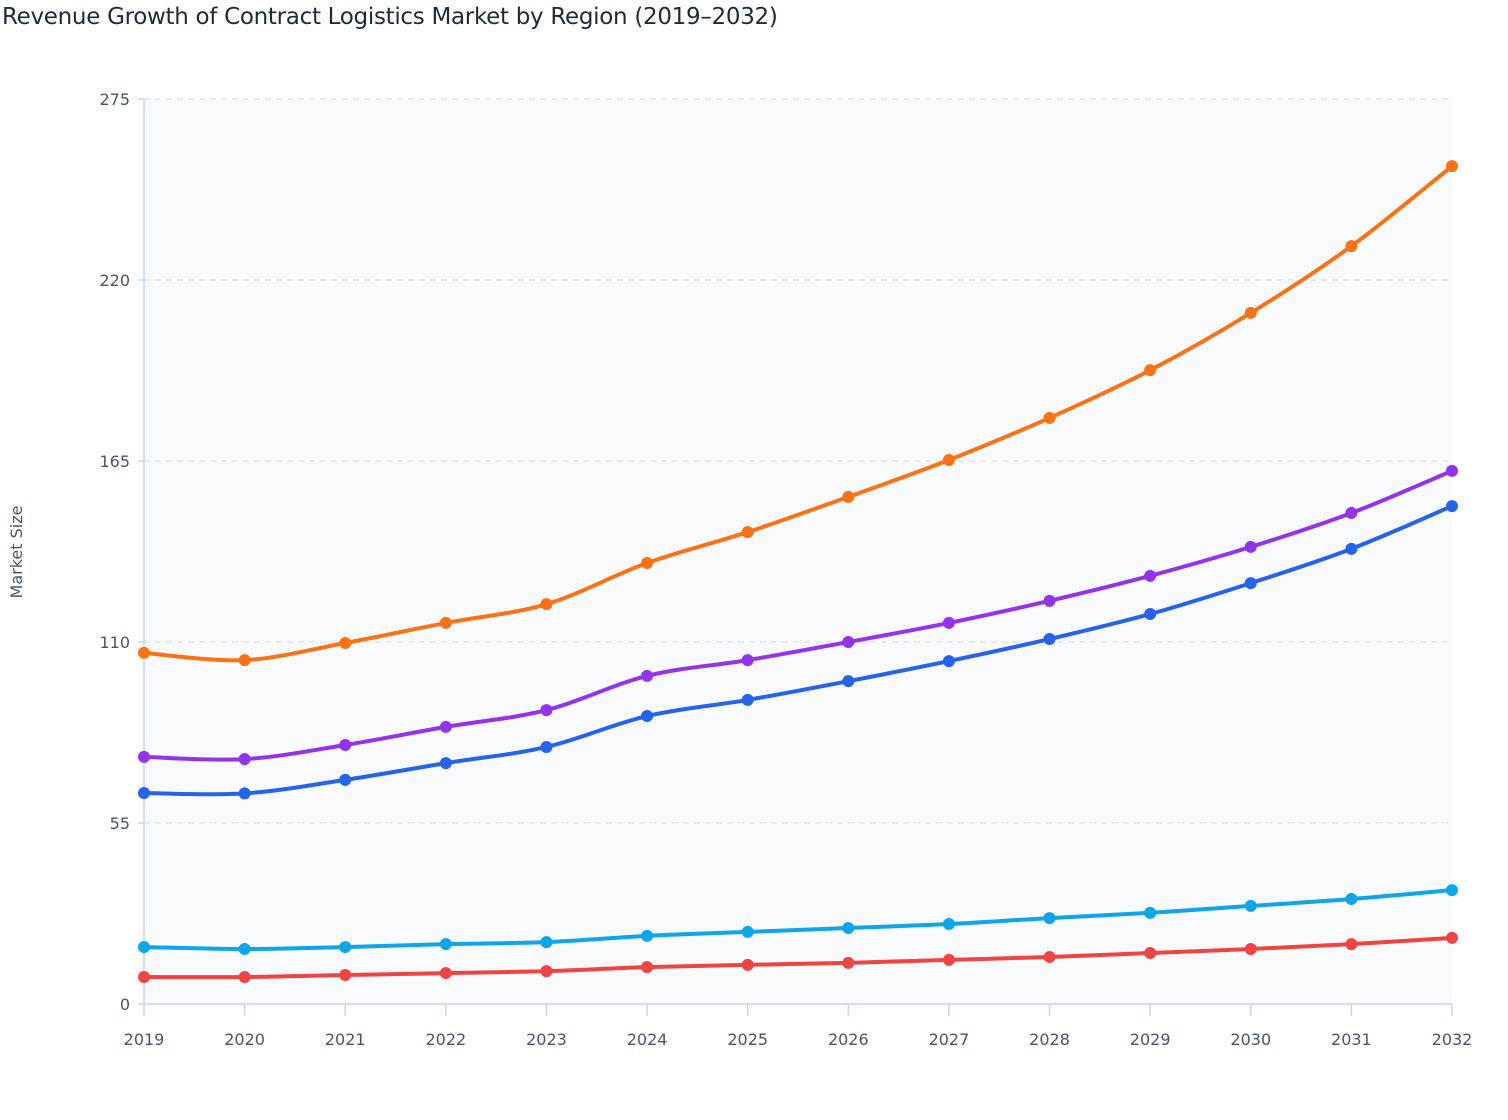  I want to click on y-tick-label: 0, so click(125, 1004).